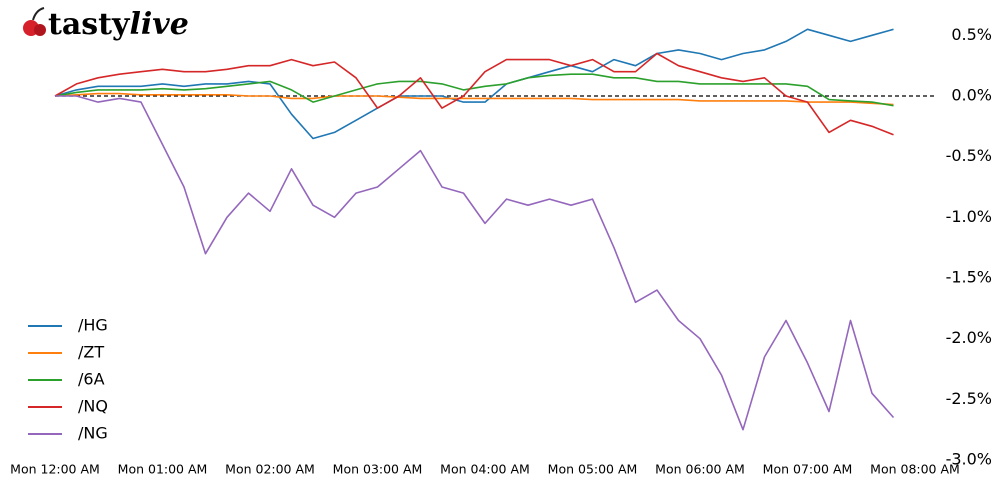 The height and width of the screenshot is (487, 1000). I want to click on y-tick-label: -3.0%, so click(969, 459).